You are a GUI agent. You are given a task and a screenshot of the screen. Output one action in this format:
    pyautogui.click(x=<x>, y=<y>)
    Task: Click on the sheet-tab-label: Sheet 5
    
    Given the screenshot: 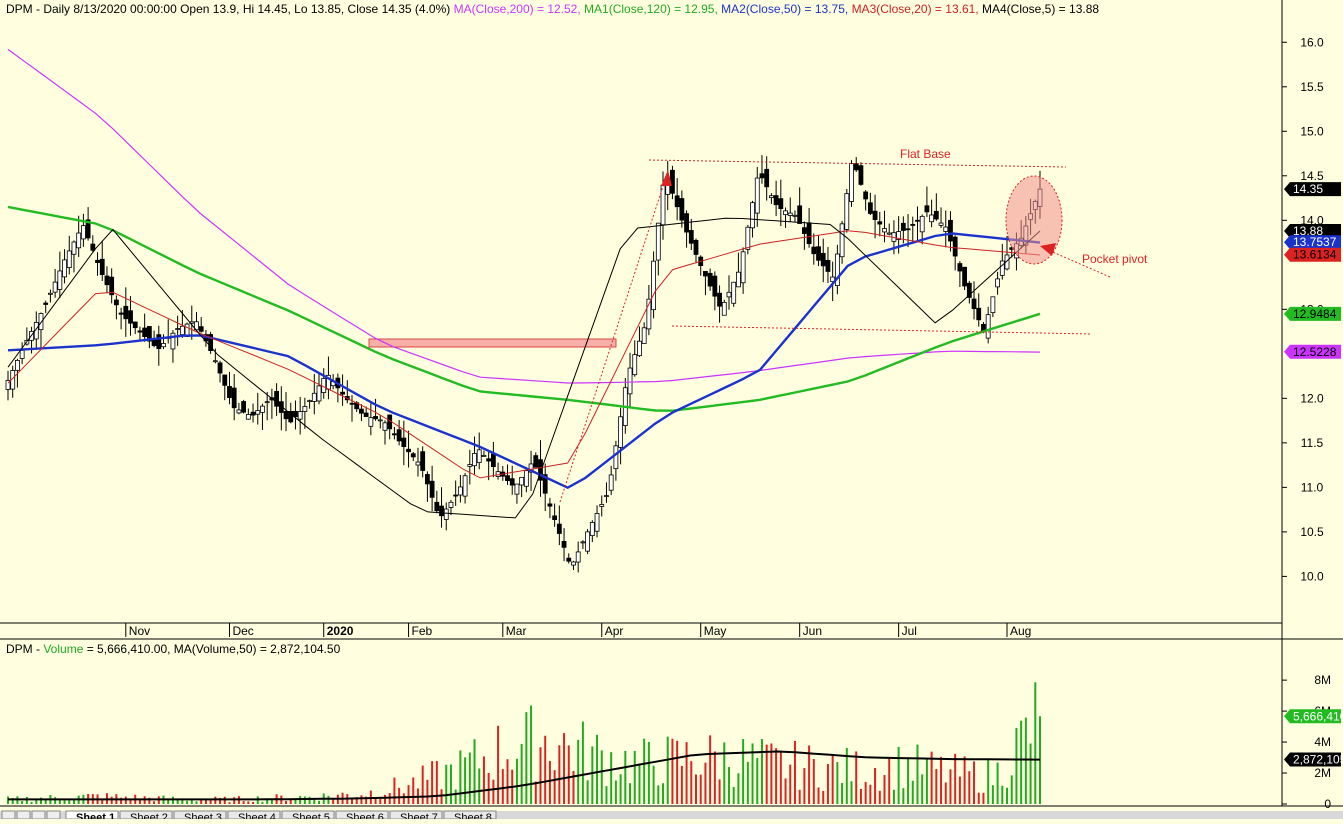 What is the action you would take?
    pyautogui.click(x=311, y=818)
    